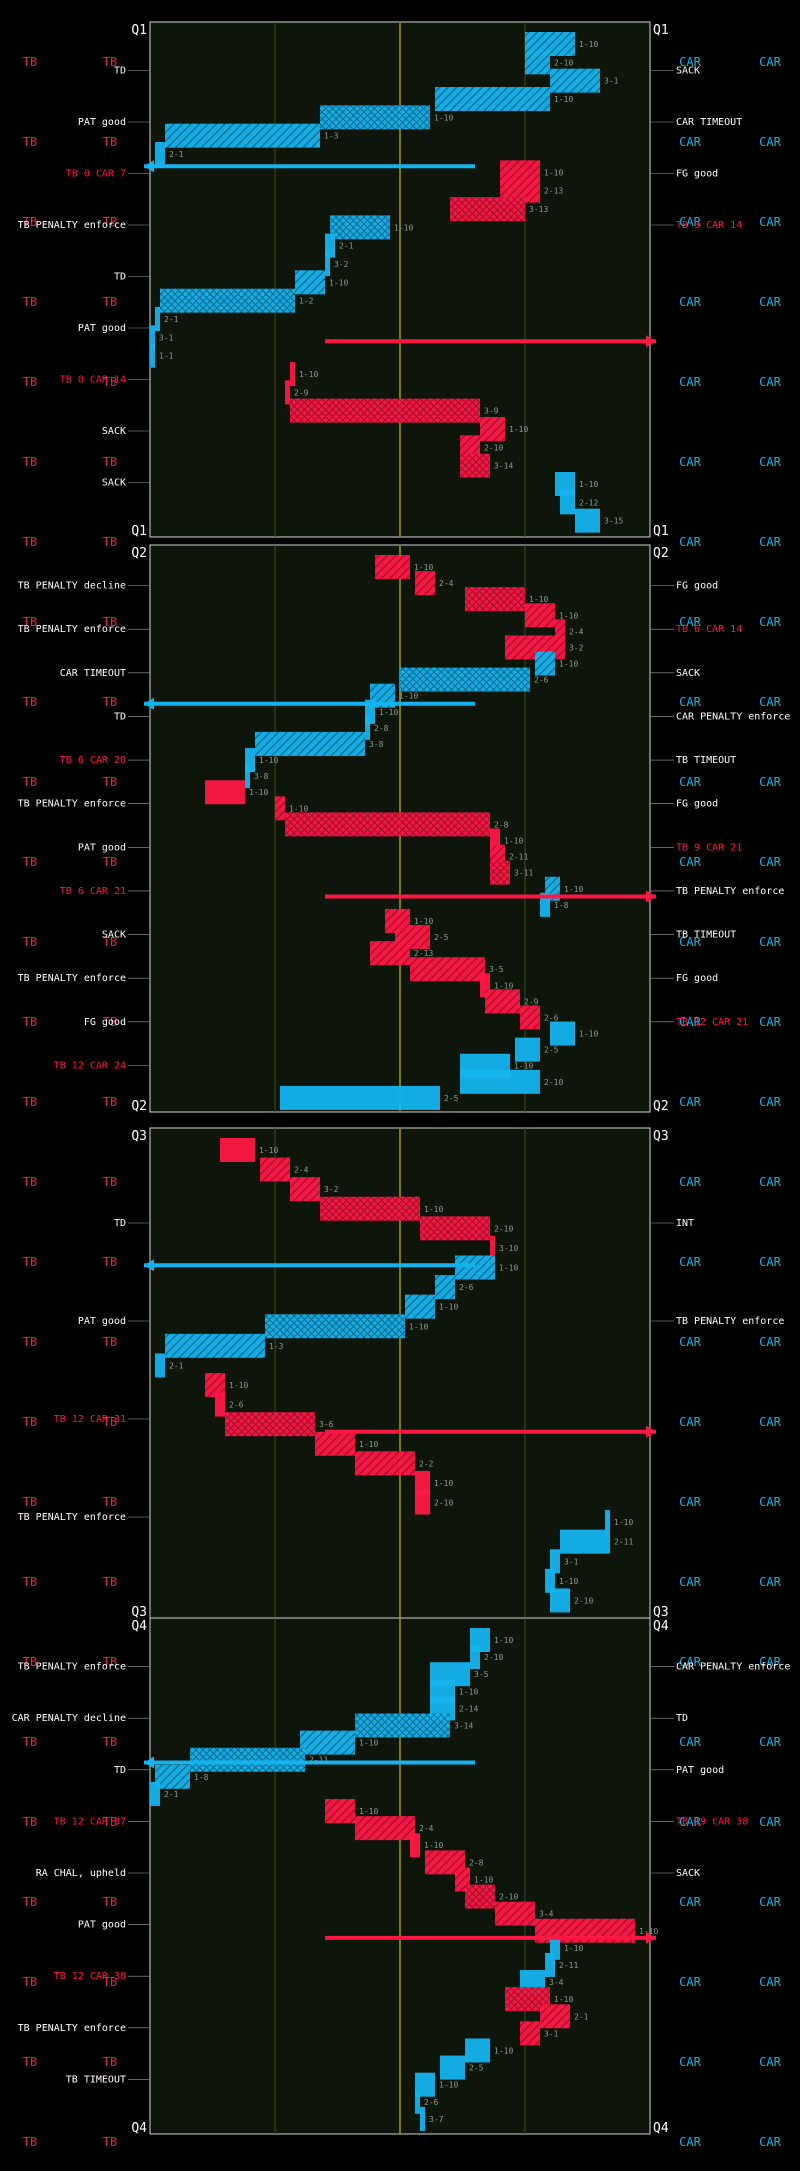 Image resolution: width=800 pixels, height=2171 pixels. What do you see at coordinates (306, 301) in the screenshot?
I see `down-label: 1-2` at bounding box center [306, 301].